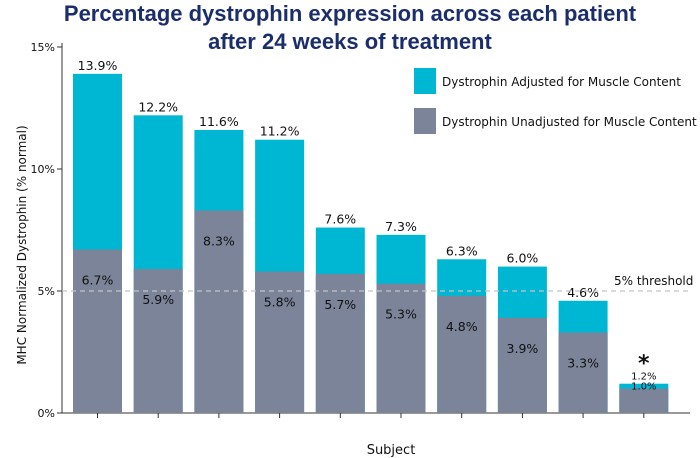  I want to click on y-tick-label: 15%, so click(43, 47).